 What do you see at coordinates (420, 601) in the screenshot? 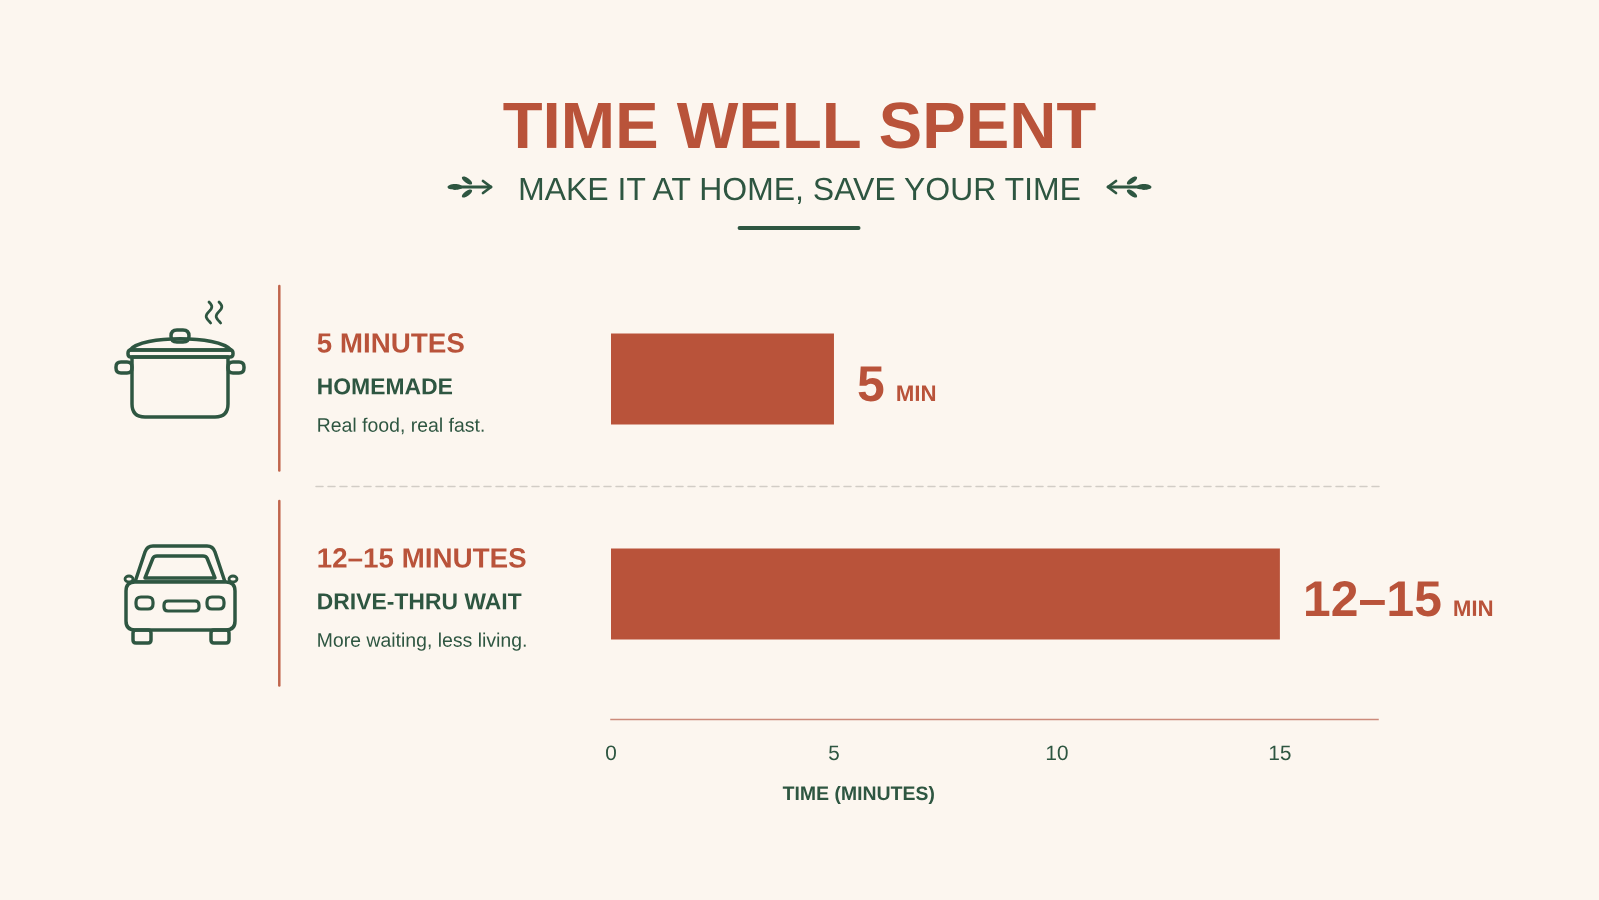
I see `y-tick-label: DRIVE-THRU WAIT` at bounding box center [420, 601].